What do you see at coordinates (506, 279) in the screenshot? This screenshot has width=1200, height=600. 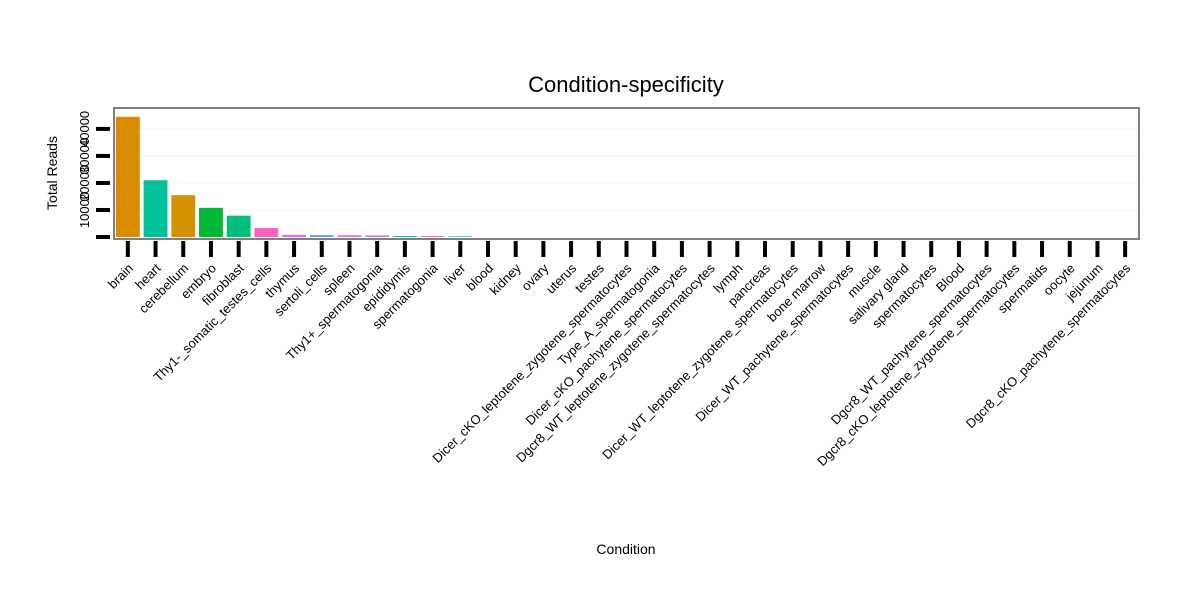 I see `x-tick-label: kidney` at bounding box center [506, 279].